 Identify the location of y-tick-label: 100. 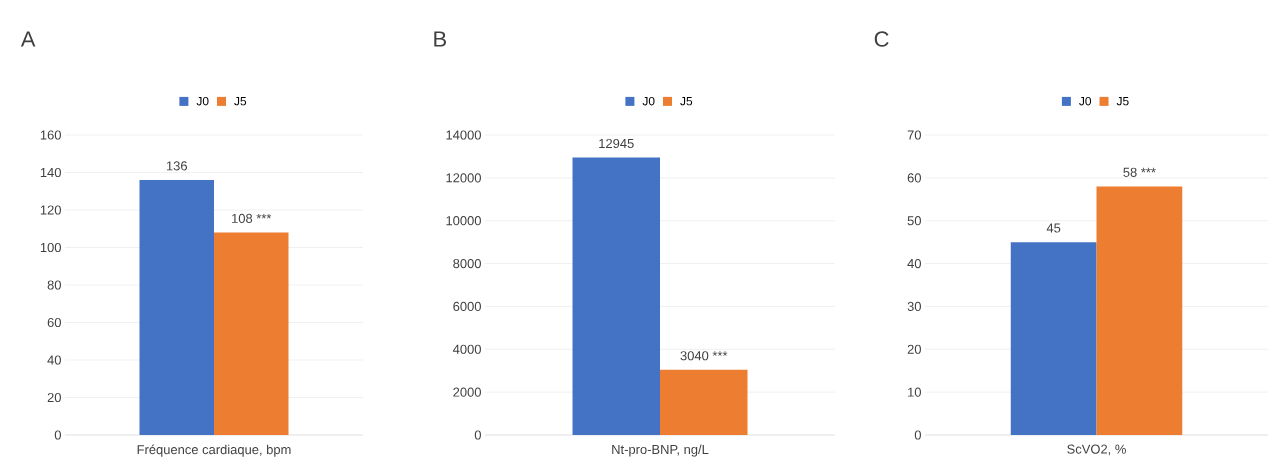
(50, 247).